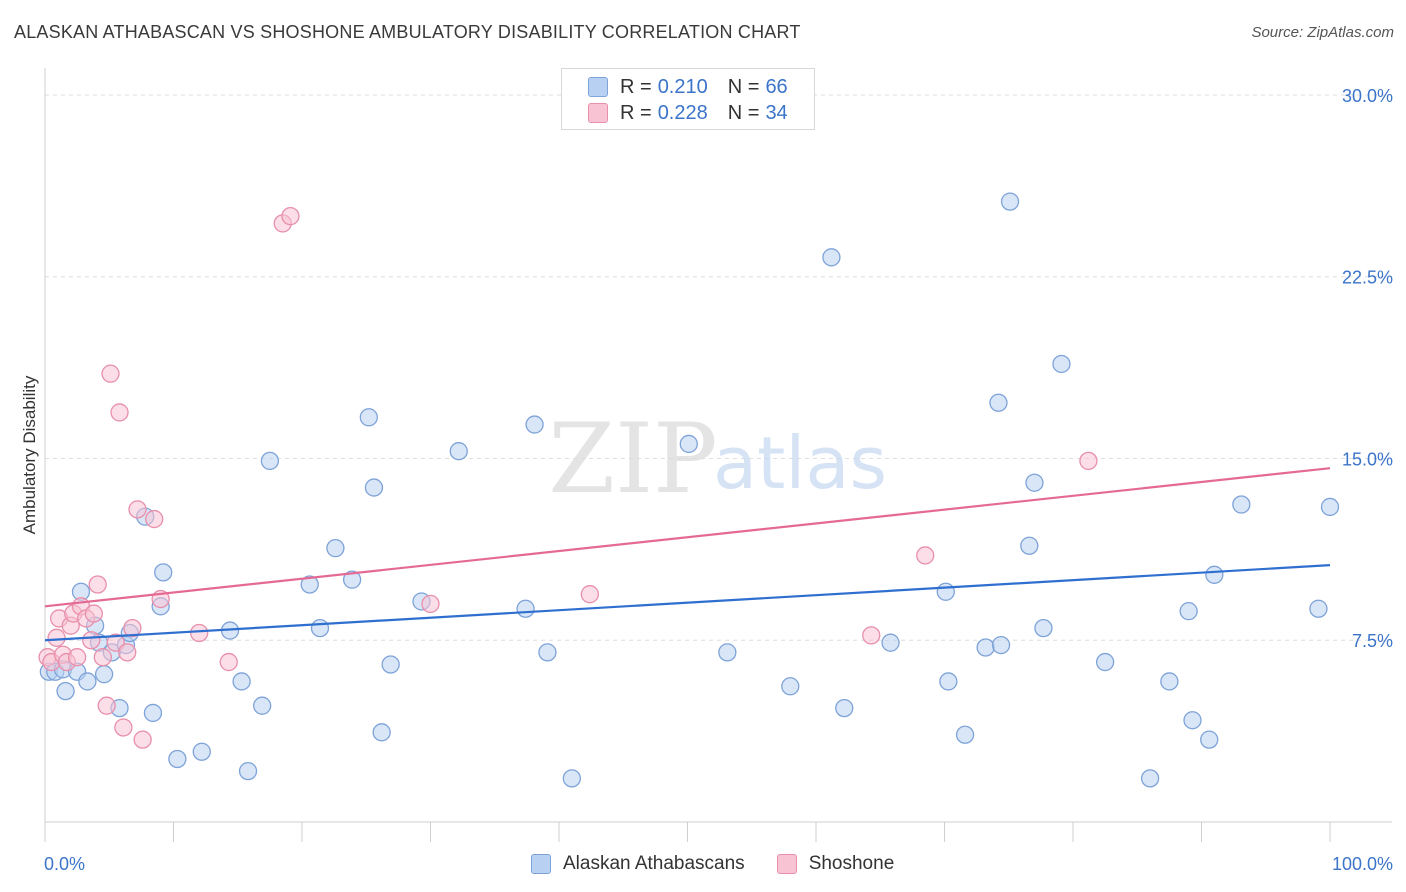  I want to click on legend-item-shoshone: Shoshone, so click(835, 864).